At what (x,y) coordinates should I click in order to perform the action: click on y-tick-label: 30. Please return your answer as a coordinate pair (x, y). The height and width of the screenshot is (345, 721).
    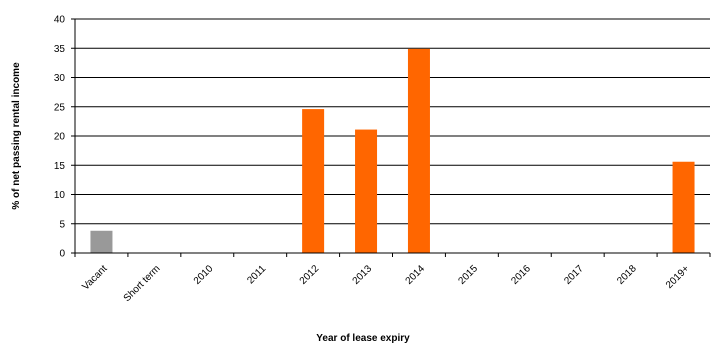
    Looking at the image, I should click on (60, 78).